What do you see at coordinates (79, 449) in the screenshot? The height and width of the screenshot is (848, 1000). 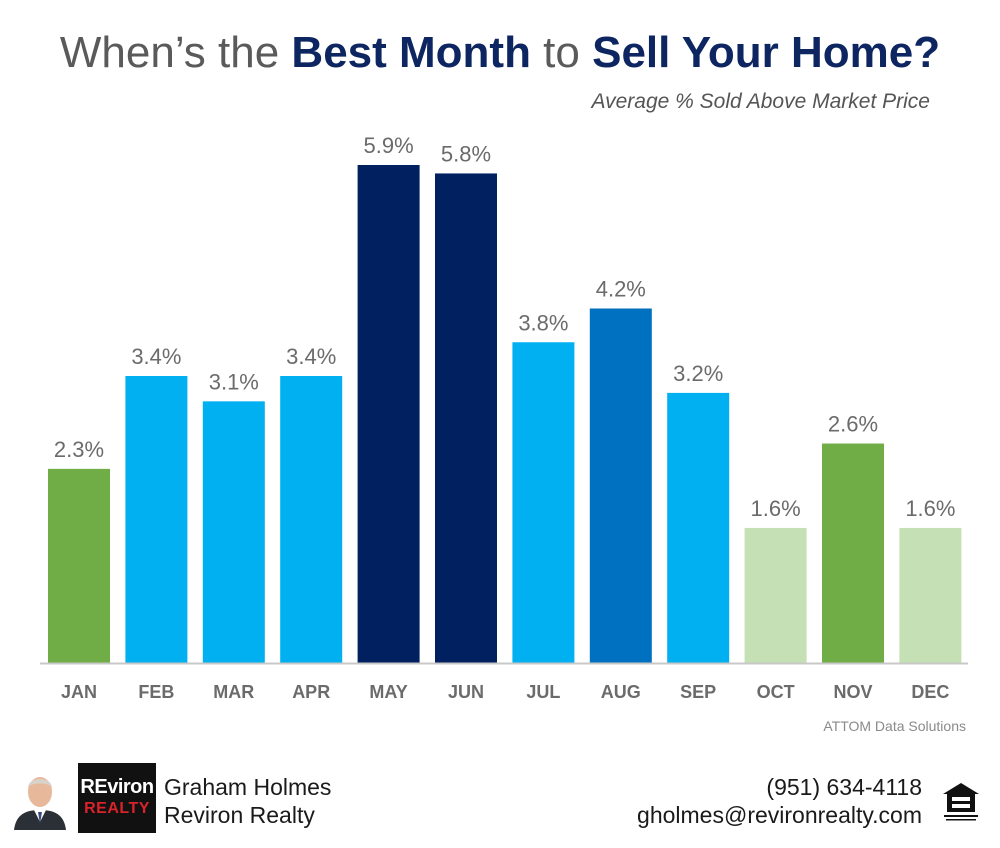 I see `data-label-jan: 2.3%` at bounding box center [79, 449].